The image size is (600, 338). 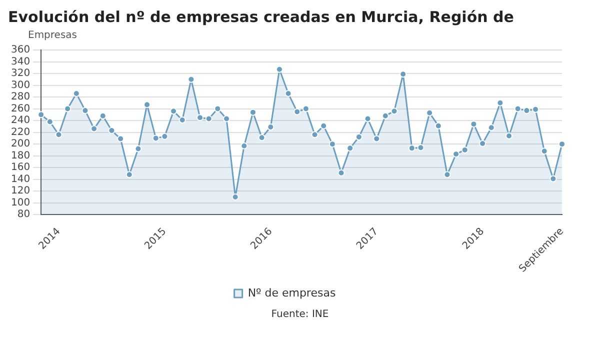 What do you see at coordinates (300, 314) in the screenshot?
I see `source-note: Fuente: INE` at bounding box center [300, 314].